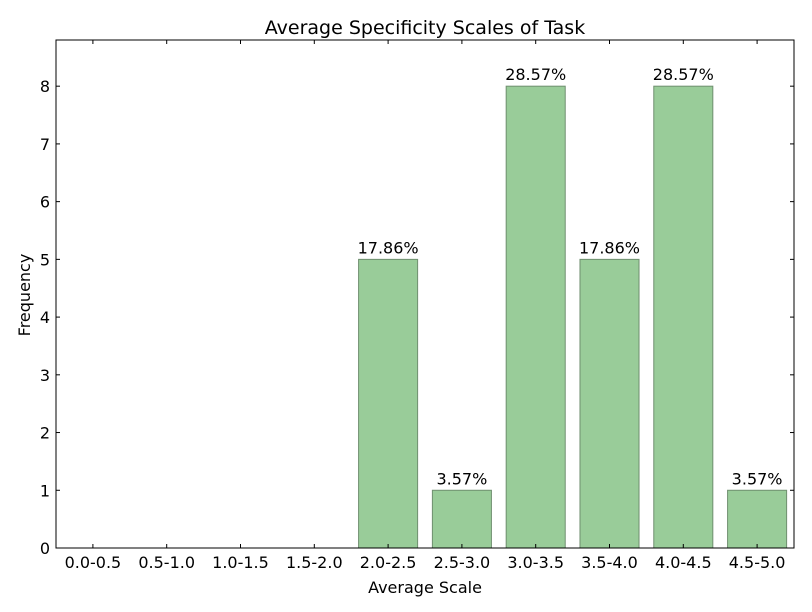 This screenshot has width=812, height=612. What do you see at coordinates (45, 548) in the screenshot?
I see `y-tick-label: 0` at bounding box center [45, 548].